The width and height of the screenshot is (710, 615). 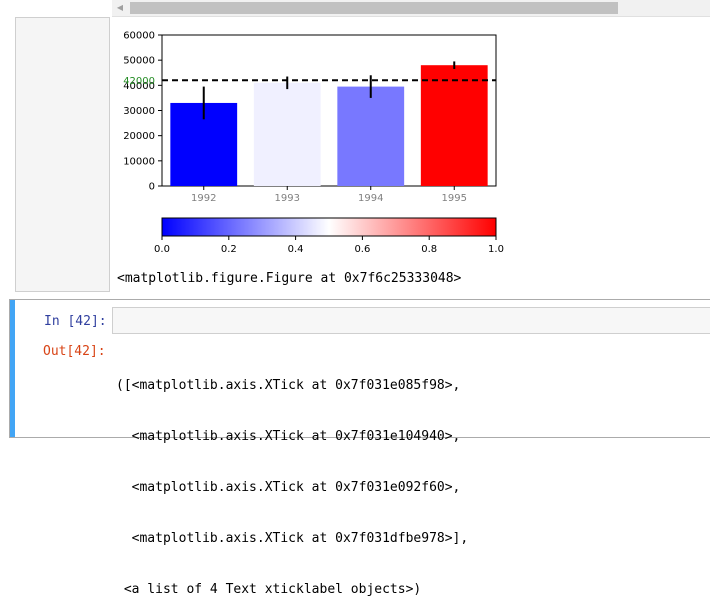 What do you see at coordinates (74, 351) in the screenshot?
I see `output-prompt: Out[42]:` at bounding box center [74, 351].